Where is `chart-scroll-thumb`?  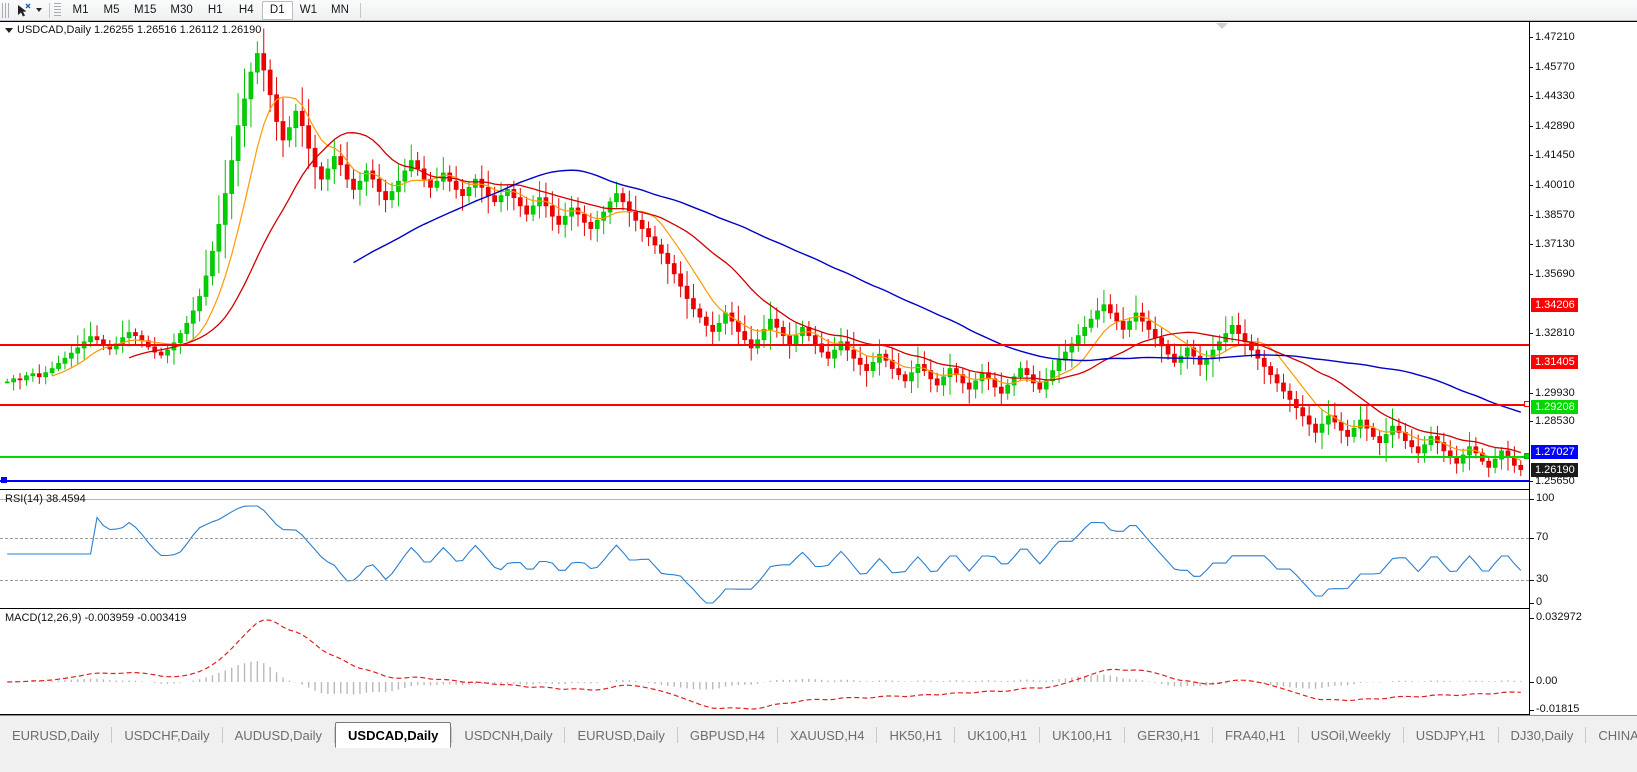 chart-scroll-thumb is located at coordinates (1222, 26).